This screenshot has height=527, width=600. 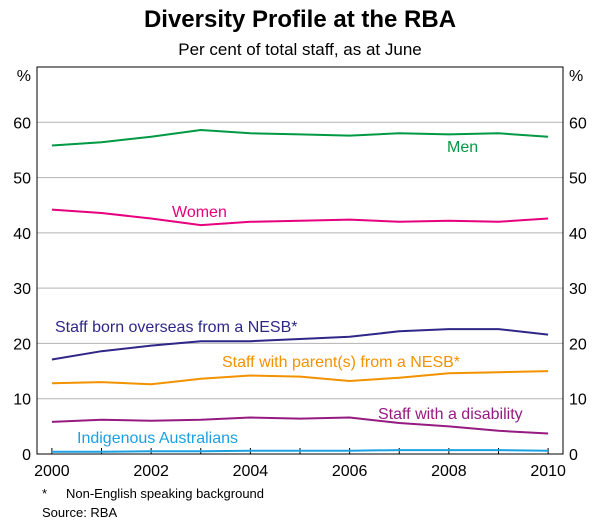 What do you see at coordinates (462, 147) in the screenshot?
I see `series-label-men: Men` at bounding box center [462, 147].